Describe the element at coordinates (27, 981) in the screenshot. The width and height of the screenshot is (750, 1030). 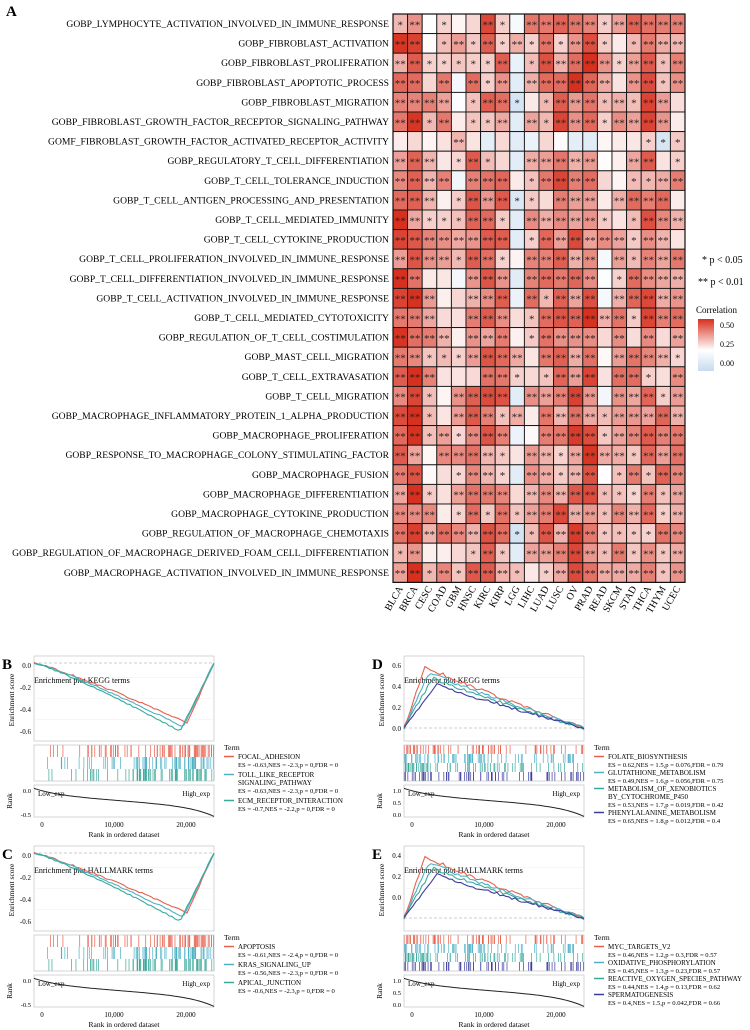
I see `rank-y-tick: 0.0` at that location.